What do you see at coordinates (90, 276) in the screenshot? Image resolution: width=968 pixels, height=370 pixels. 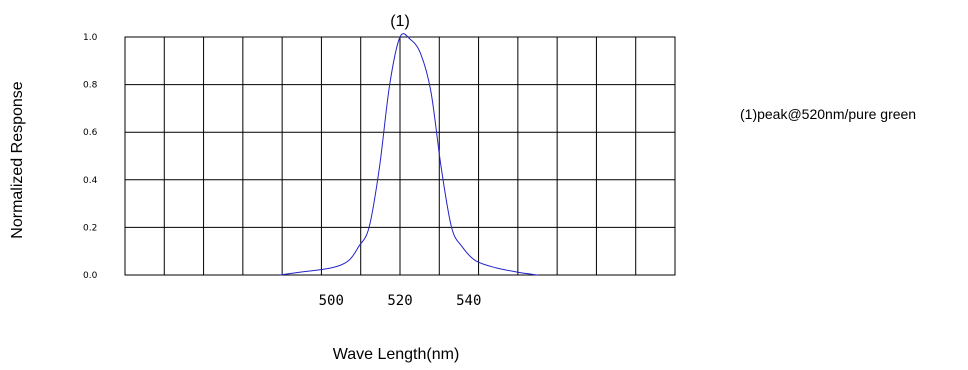 I see `y-tick-label: 0.0` at bounding box center [90, 276].